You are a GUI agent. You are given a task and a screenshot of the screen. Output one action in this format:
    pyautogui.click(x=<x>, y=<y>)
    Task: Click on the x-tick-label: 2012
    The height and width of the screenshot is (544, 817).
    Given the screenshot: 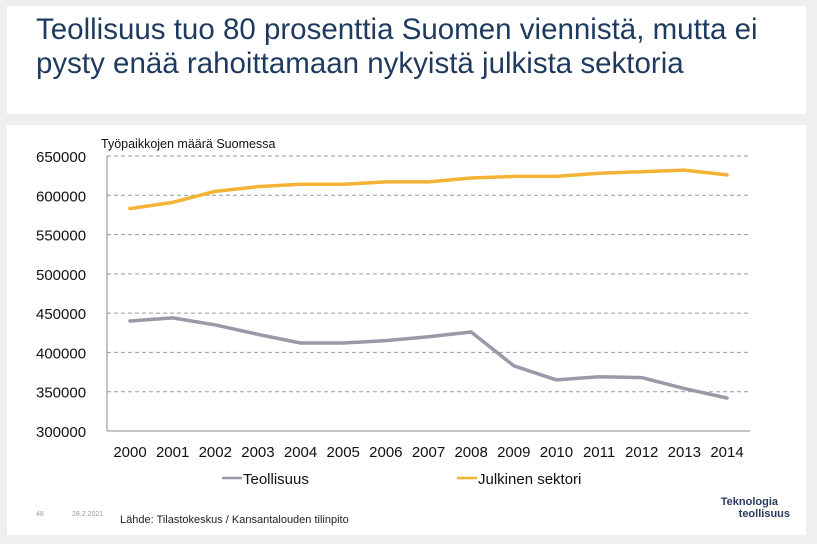 What is the action you would take?
    pyautogui.click(x=641, y=452)
    